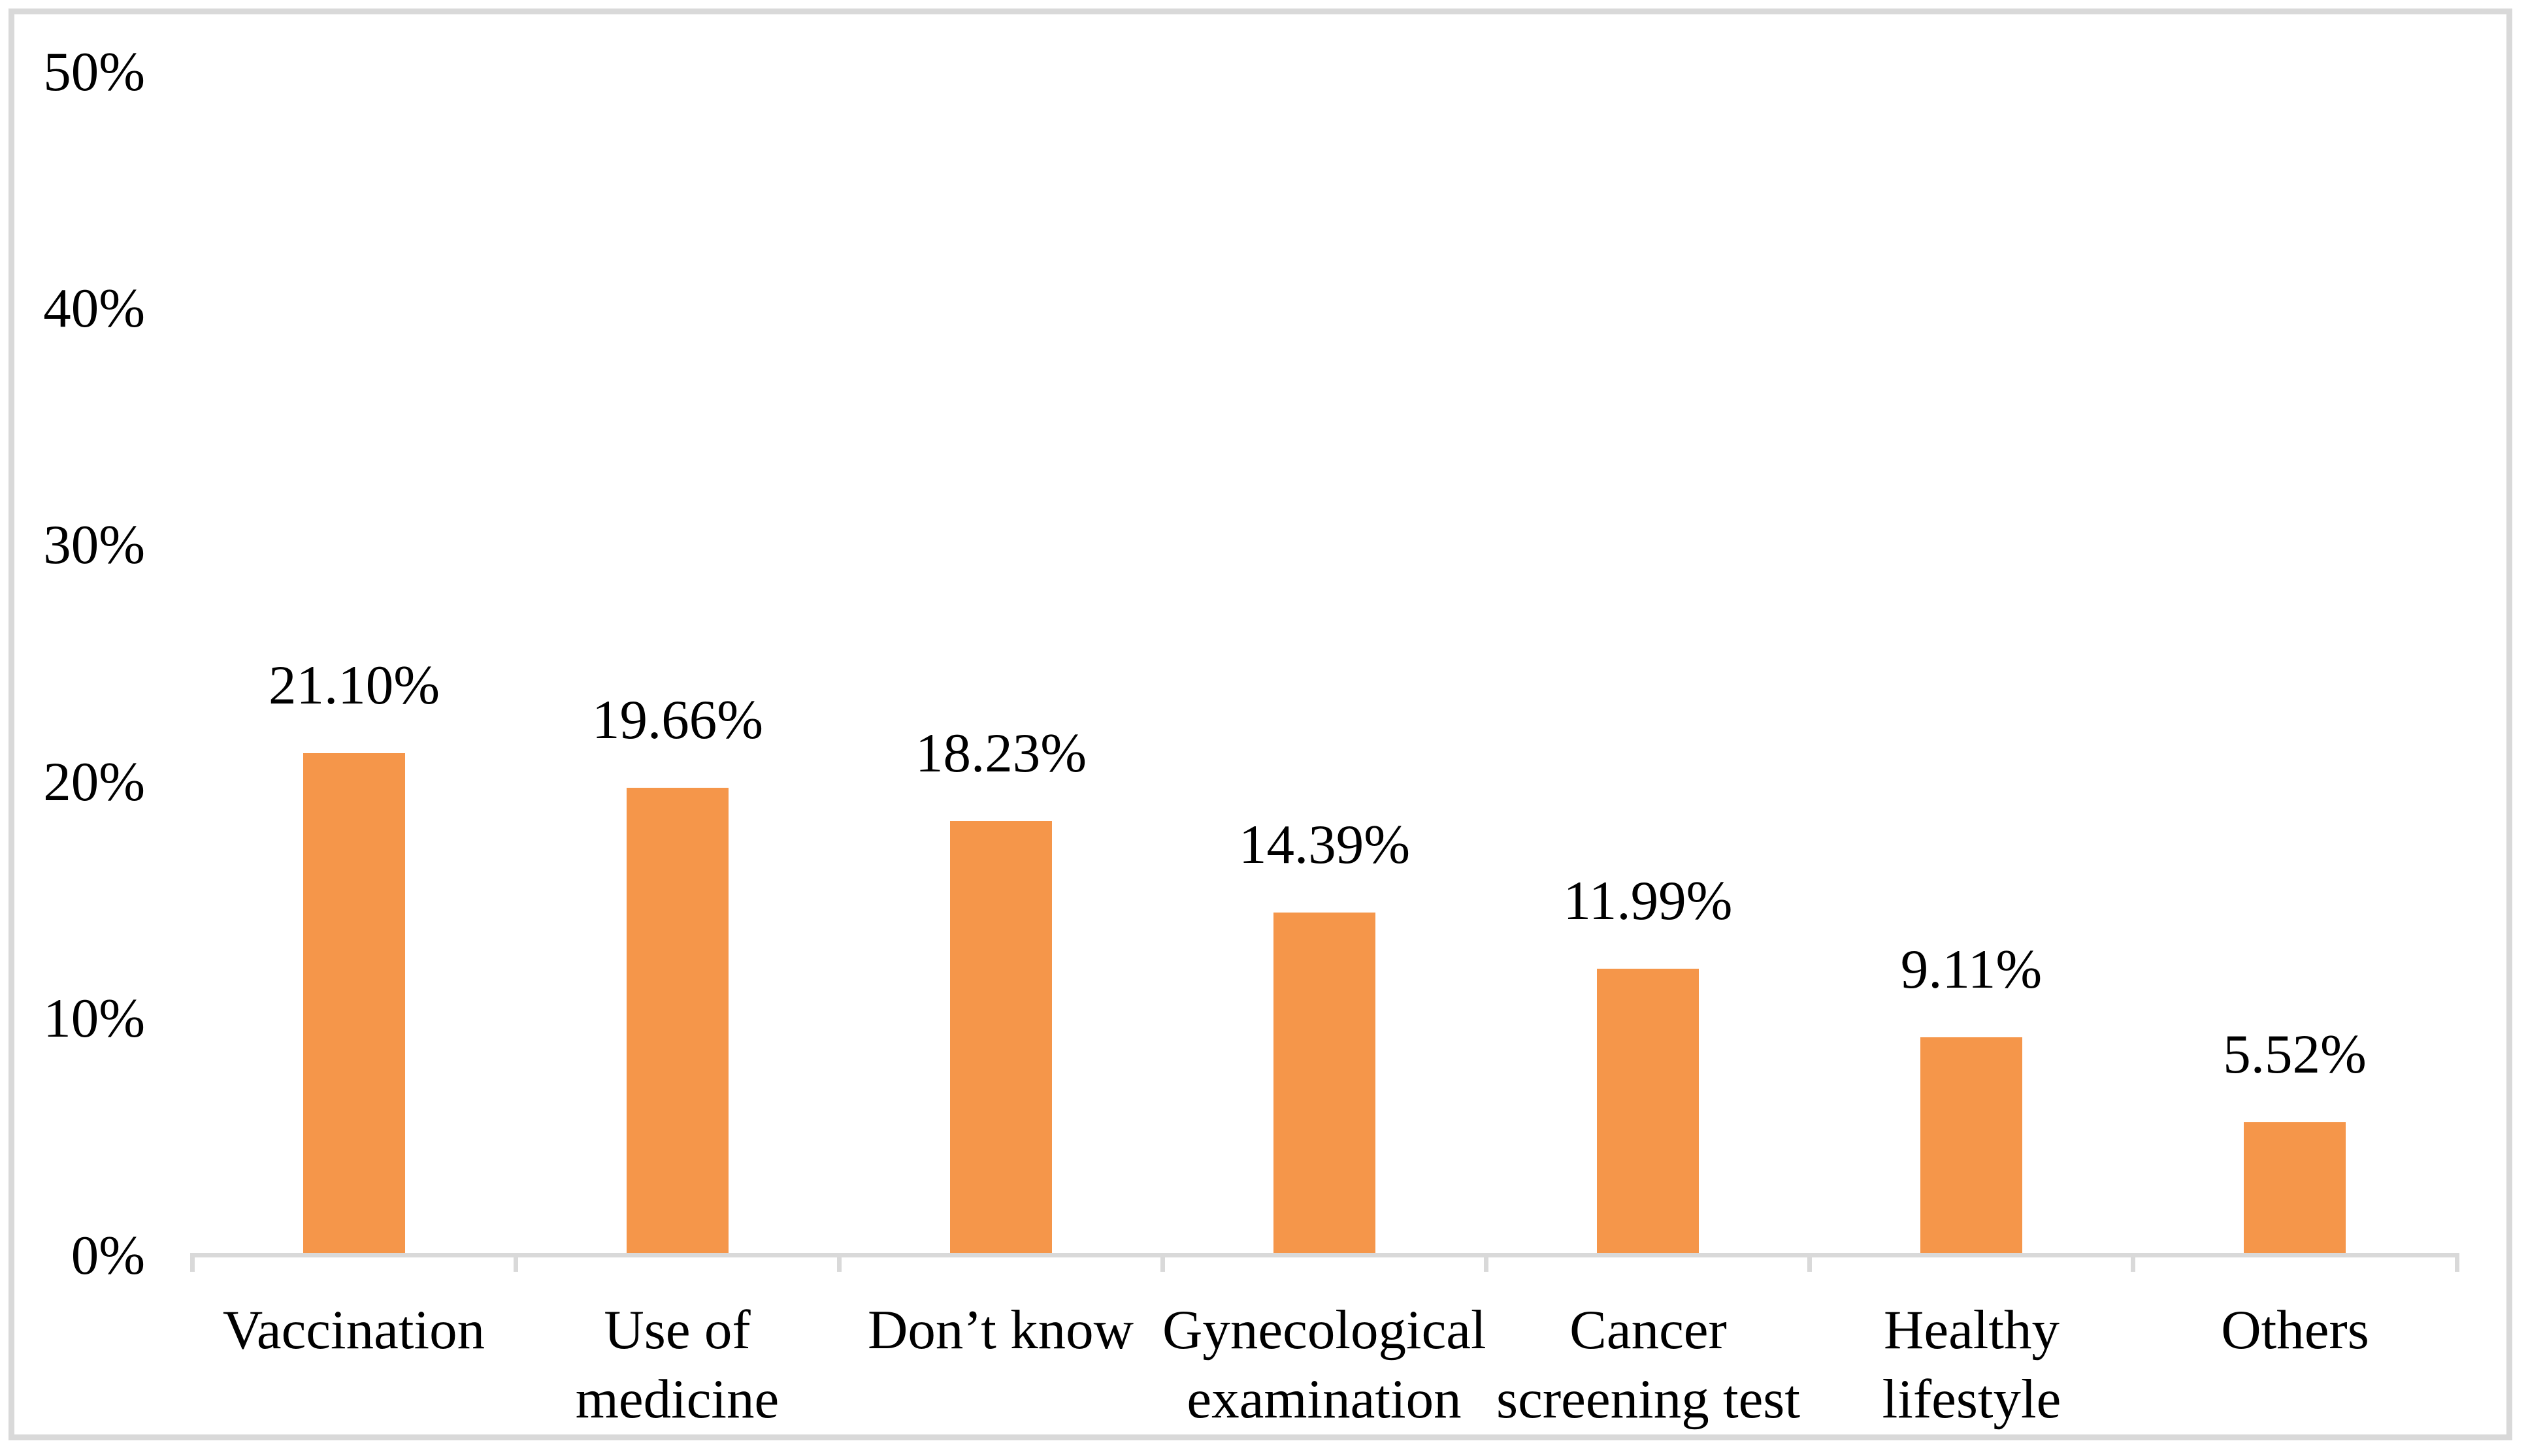  I want to click on y-axis-tick-label: 0%, so click(108, 1255).